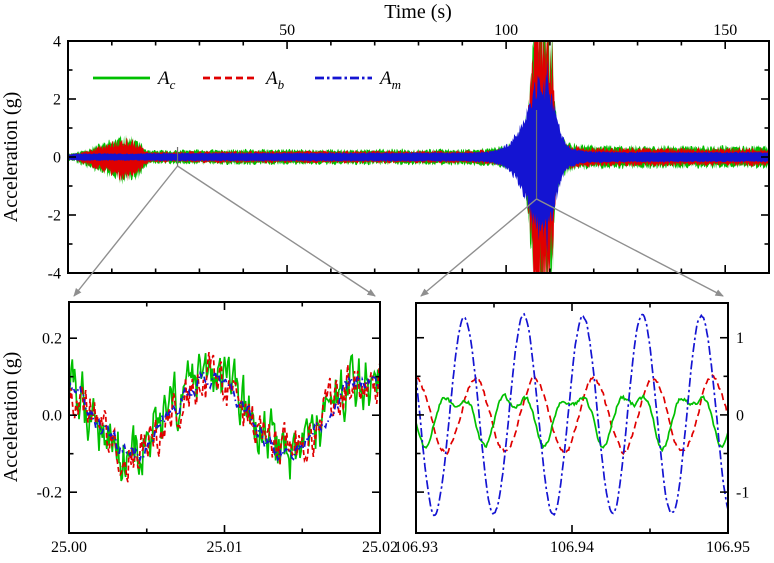 The width and height of the screenshot is (774, 563). What do you see at coordinates (57, 100) in the screenshot?
I see `y-tick-label-main: 2` at bounding box center [57, 100].